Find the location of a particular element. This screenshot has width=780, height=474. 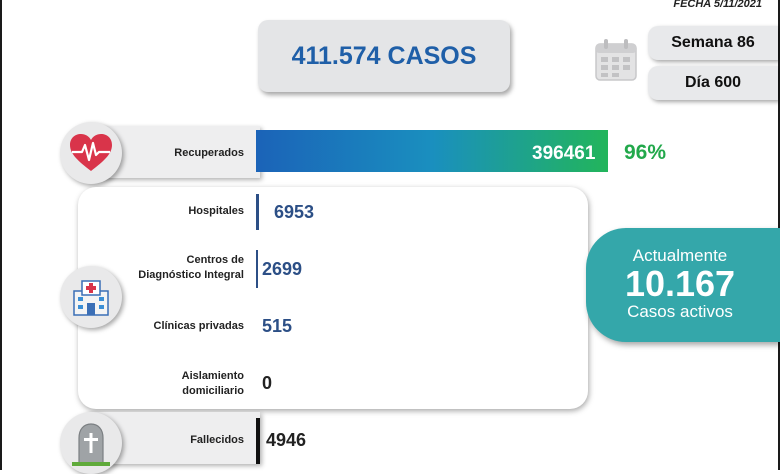

day-label: Día 600 is located at coordinates (713, 82).